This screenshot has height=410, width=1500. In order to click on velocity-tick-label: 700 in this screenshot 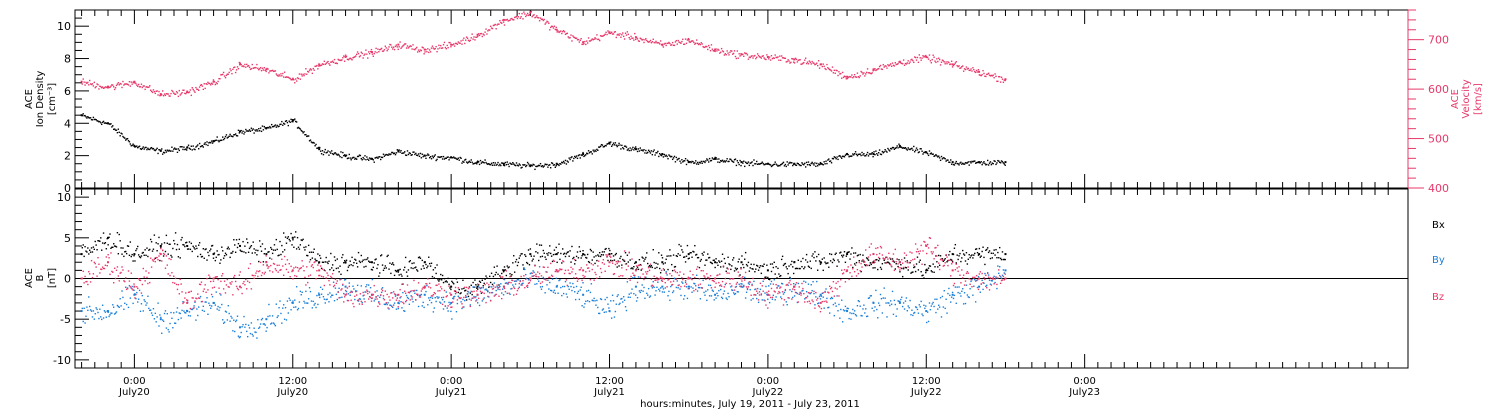, I will do `click(1438, 40)`.